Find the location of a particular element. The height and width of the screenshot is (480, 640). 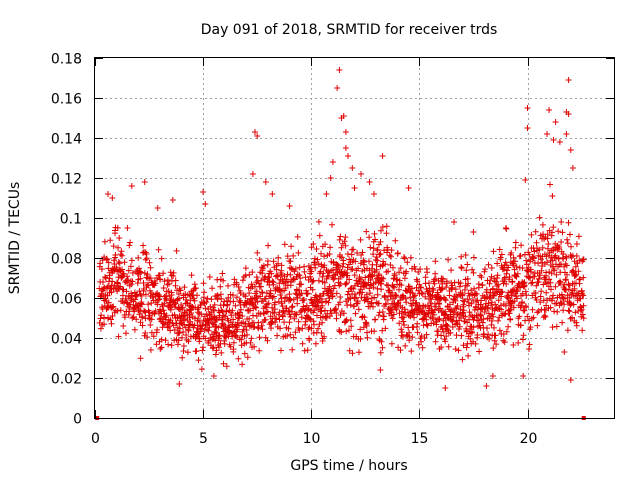

y-tick-label: 0.16 is located at coordinates (66, 100).